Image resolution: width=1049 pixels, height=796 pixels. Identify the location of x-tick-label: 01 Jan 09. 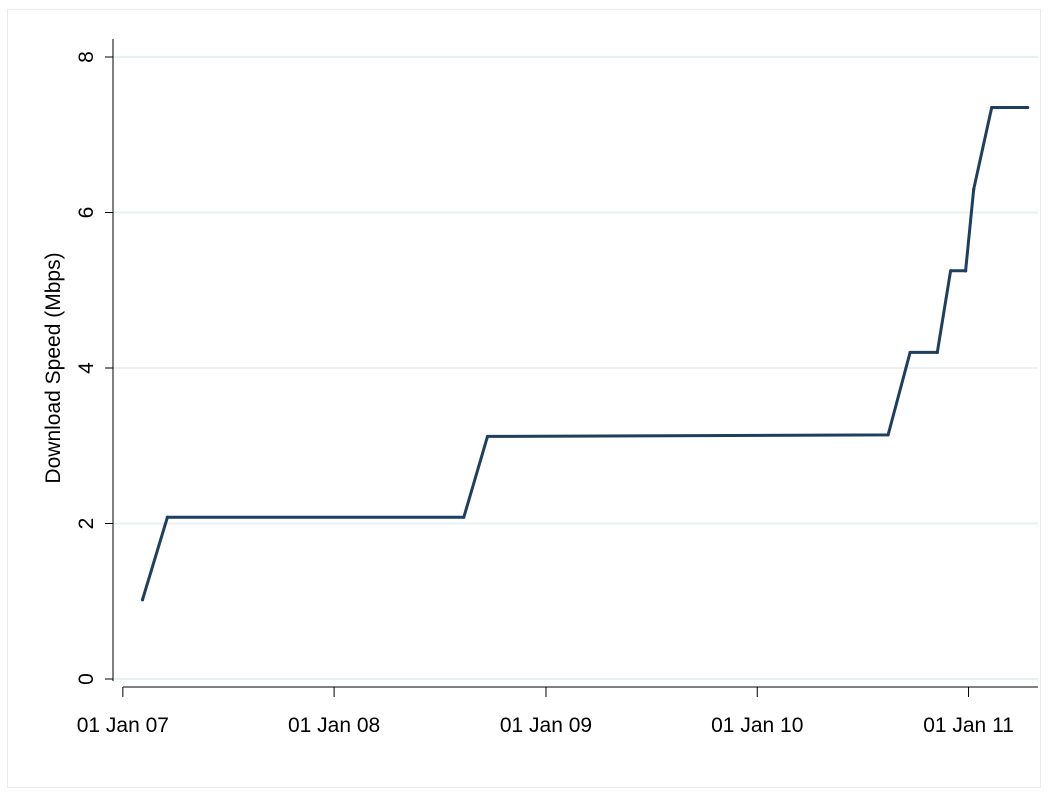
(546, 725).